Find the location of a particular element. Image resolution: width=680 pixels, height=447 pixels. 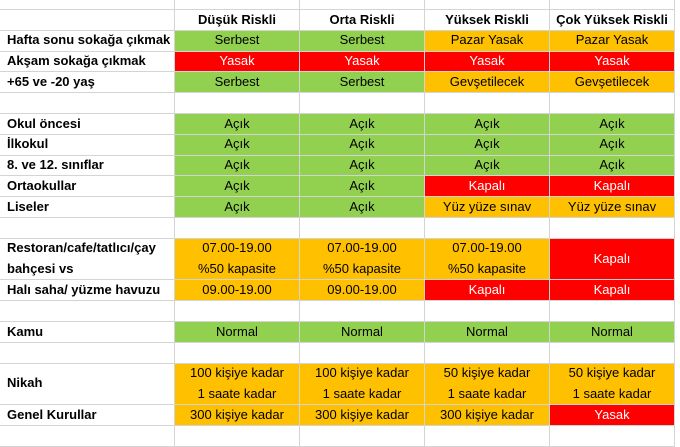

cell-text: Yüz yüze sınav is located at coordinates (487, 206).